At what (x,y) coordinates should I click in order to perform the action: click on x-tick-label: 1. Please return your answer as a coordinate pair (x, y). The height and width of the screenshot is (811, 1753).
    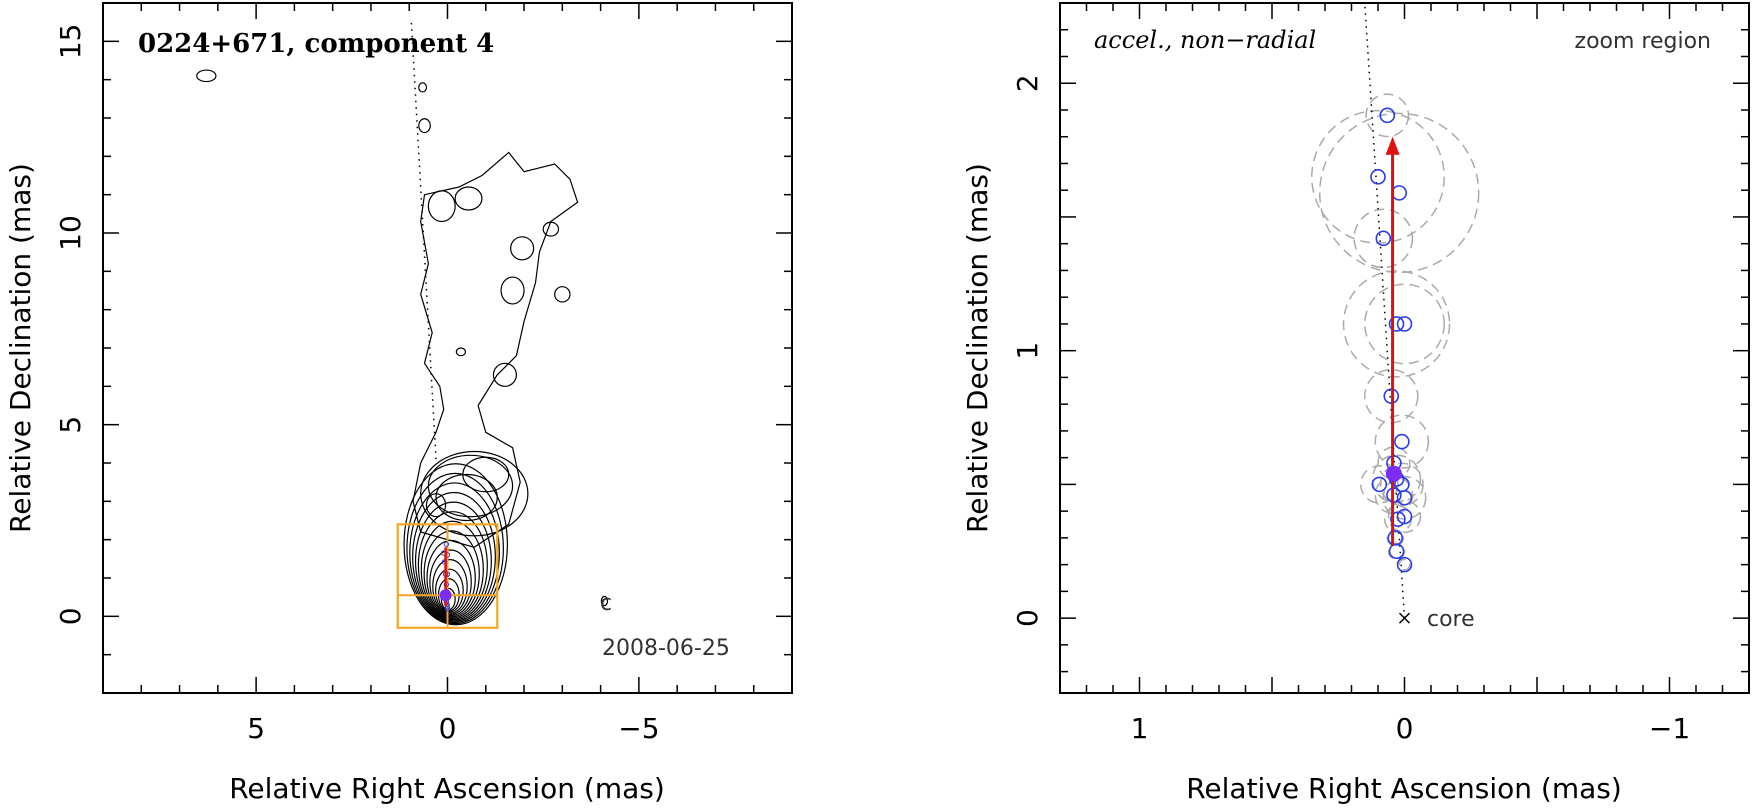
    Looking at the image, I should click on (1140, 728).